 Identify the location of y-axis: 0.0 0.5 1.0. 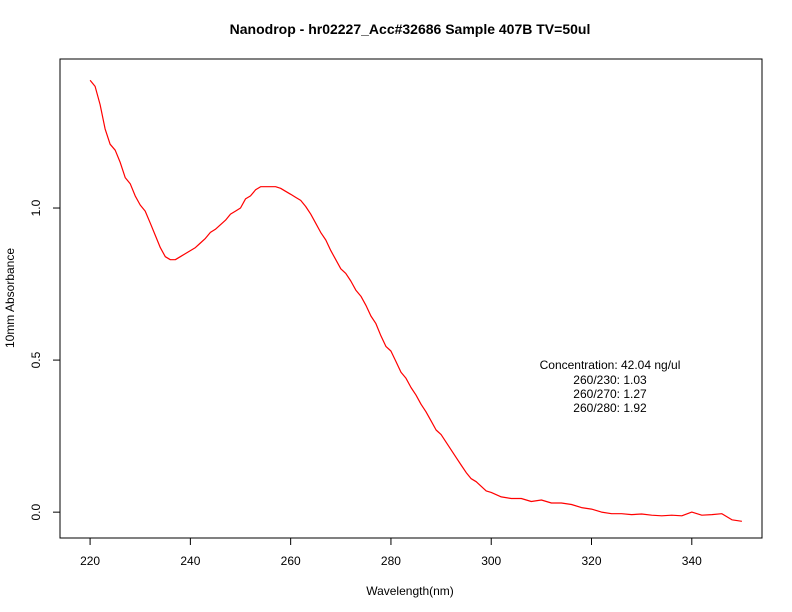
(45, 359).